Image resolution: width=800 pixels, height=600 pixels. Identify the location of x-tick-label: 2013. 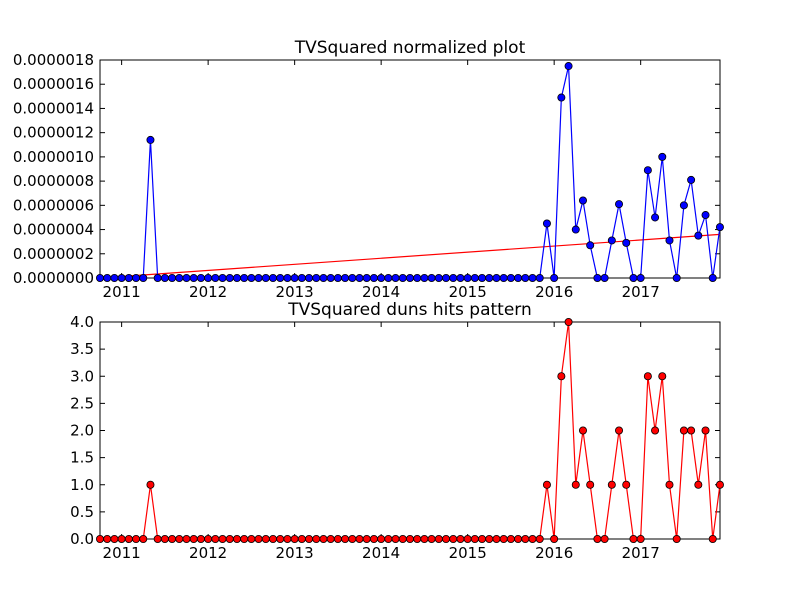
(295, 553).